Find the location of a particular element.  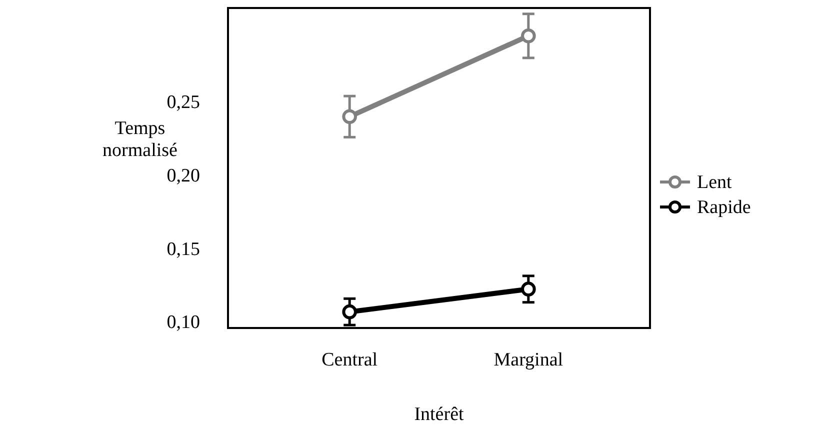

y-tick-label: 0,15 is located at coordinates (183, 249).